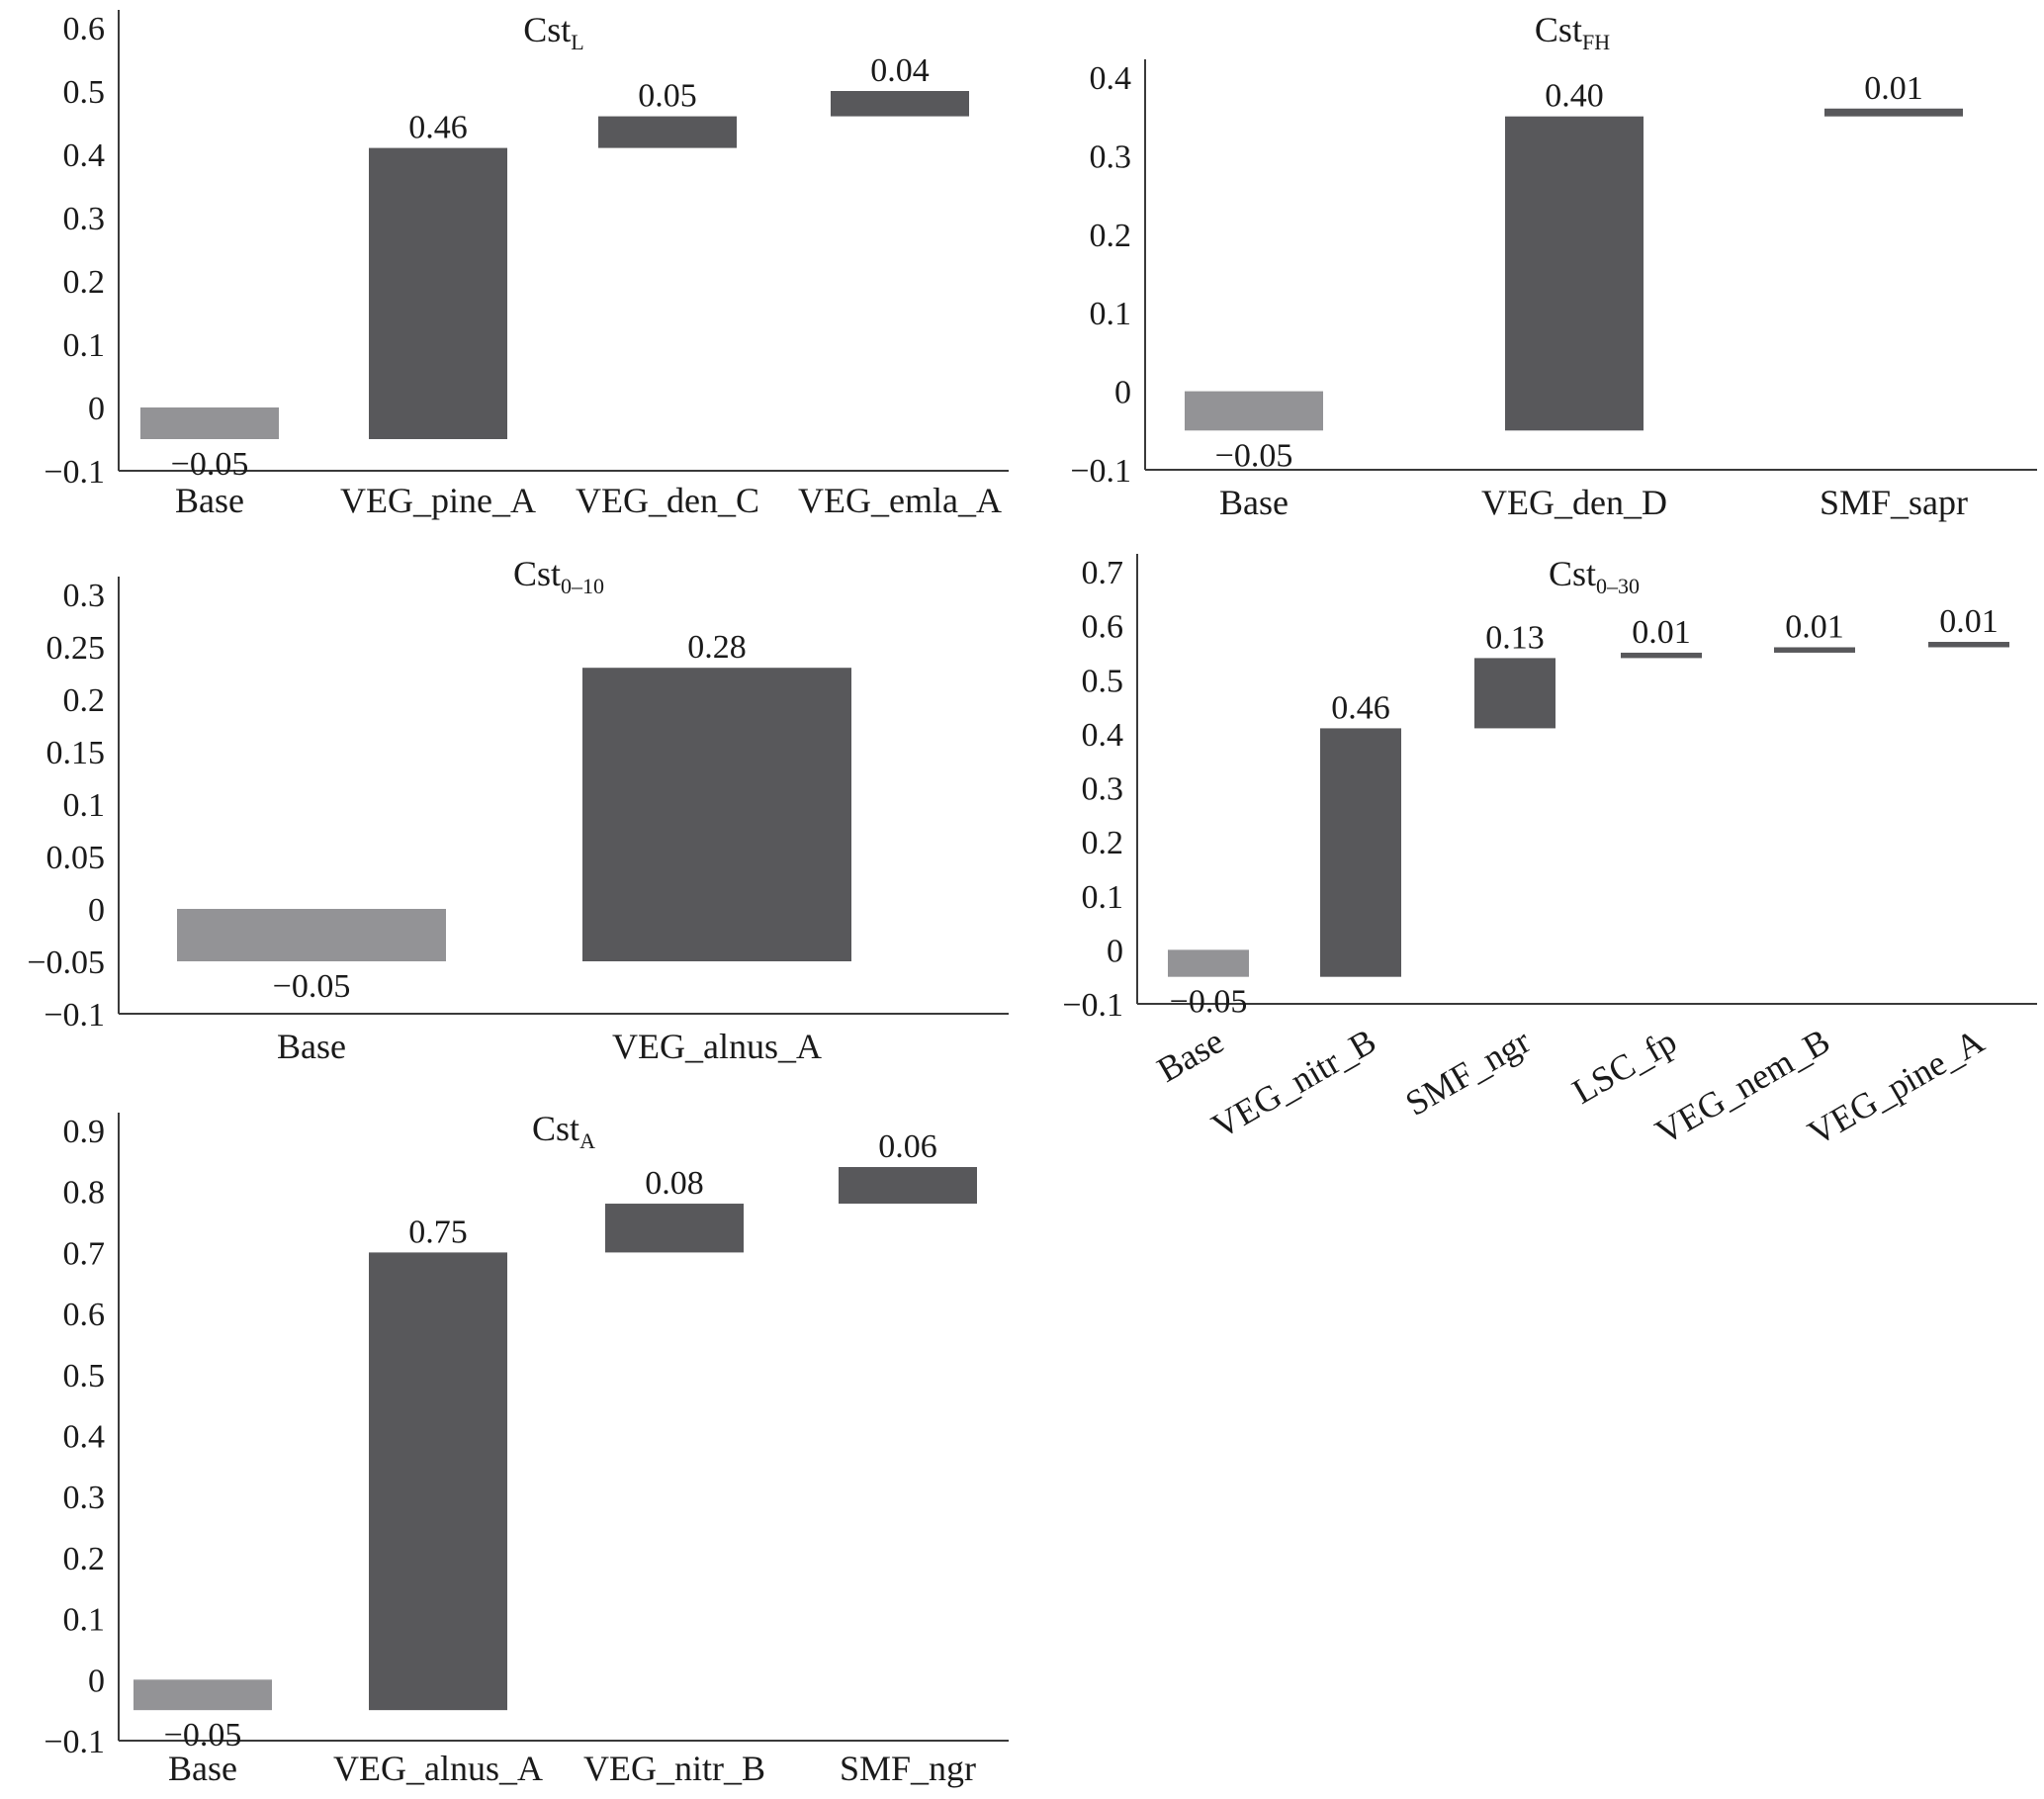  I want to click on chart-title: CstFH, so click(1572, 32).